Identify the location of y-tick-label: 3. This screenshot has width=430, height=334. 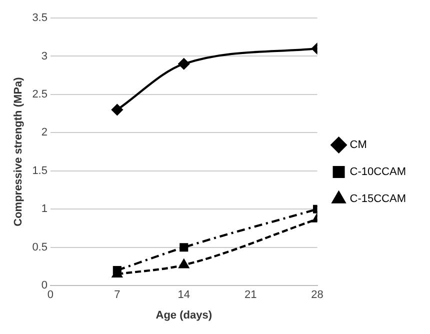
(44, 56).